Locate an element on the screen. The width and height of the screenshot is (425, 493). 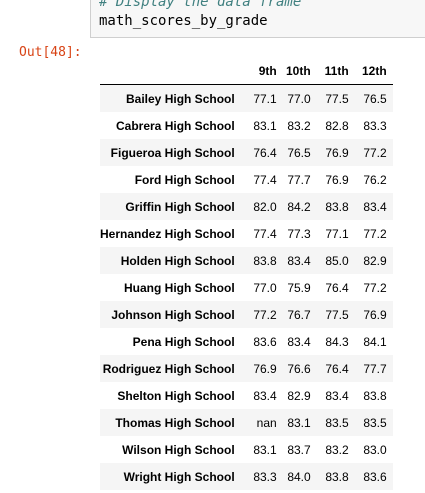
score-cell: 75.9 is located at coordinates (299, 287).